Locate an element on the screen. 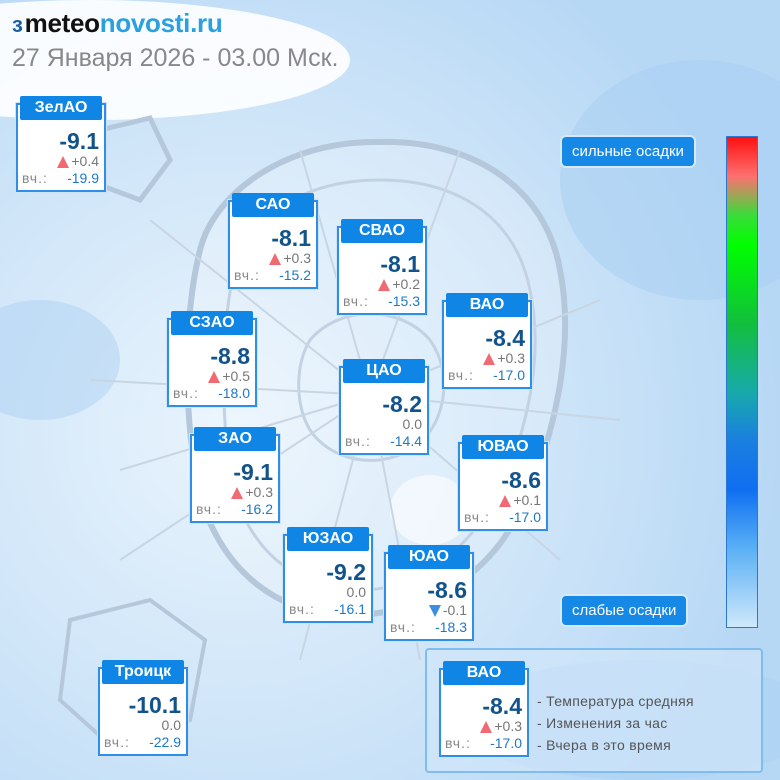  district-card-szao: СЗАО -8.8 +0.5 вч.: -18.0 is located at coordinates (212, 359).